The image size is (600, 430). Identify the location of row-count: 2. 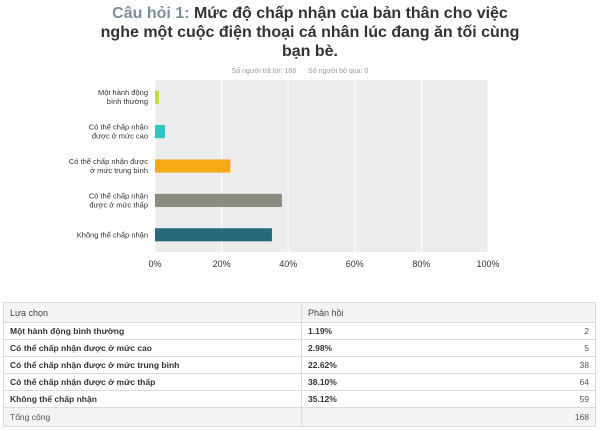
(555, 331).